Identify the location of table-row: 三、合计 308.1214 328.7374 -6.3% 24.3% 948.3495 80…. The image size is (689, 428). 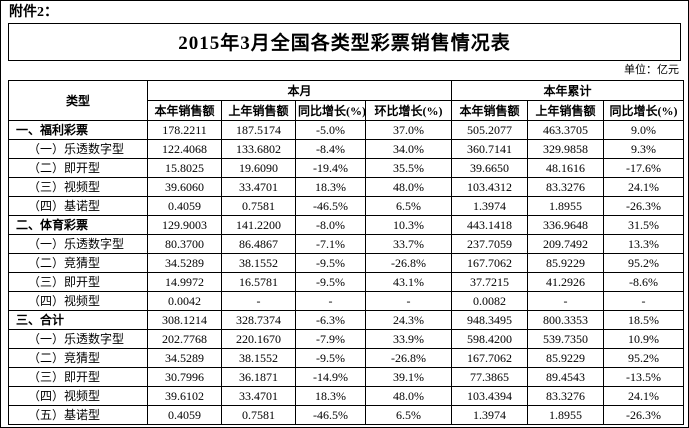
(346, 320).